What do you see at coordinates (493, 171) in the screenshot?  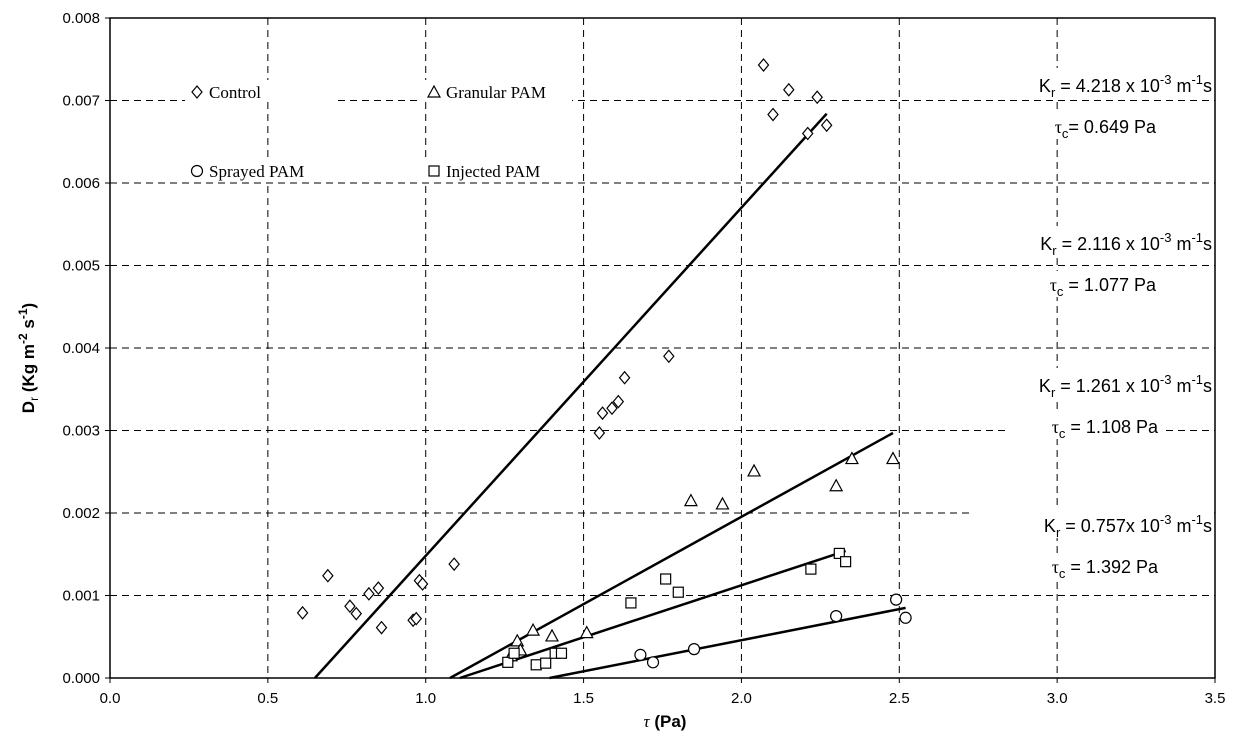 I see `legend-label: Injected PAM` at bounding box center [493, 171].